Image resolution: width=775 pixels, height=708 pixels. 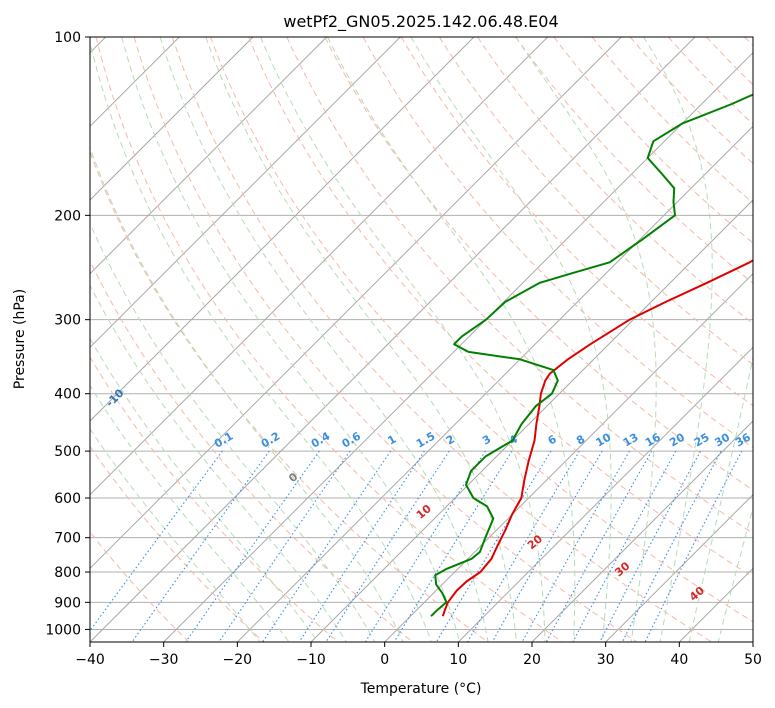 What do you see at coordinates (421, 689) in the screenshot?
I see `x-axis-label: Temperature (°C)` at bounding box center [421, 689].